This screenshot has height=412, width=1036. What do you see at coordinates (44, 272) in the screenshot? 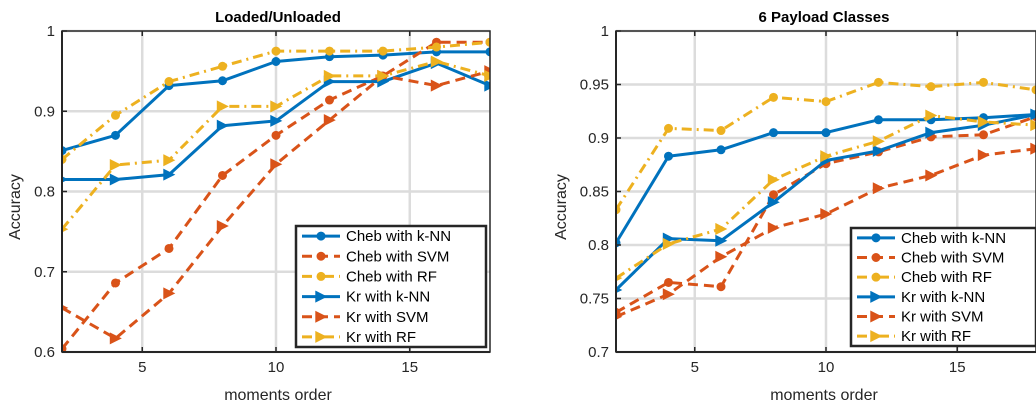
I see `y-tick-label: 0.7` at bounding box center [44, 272].